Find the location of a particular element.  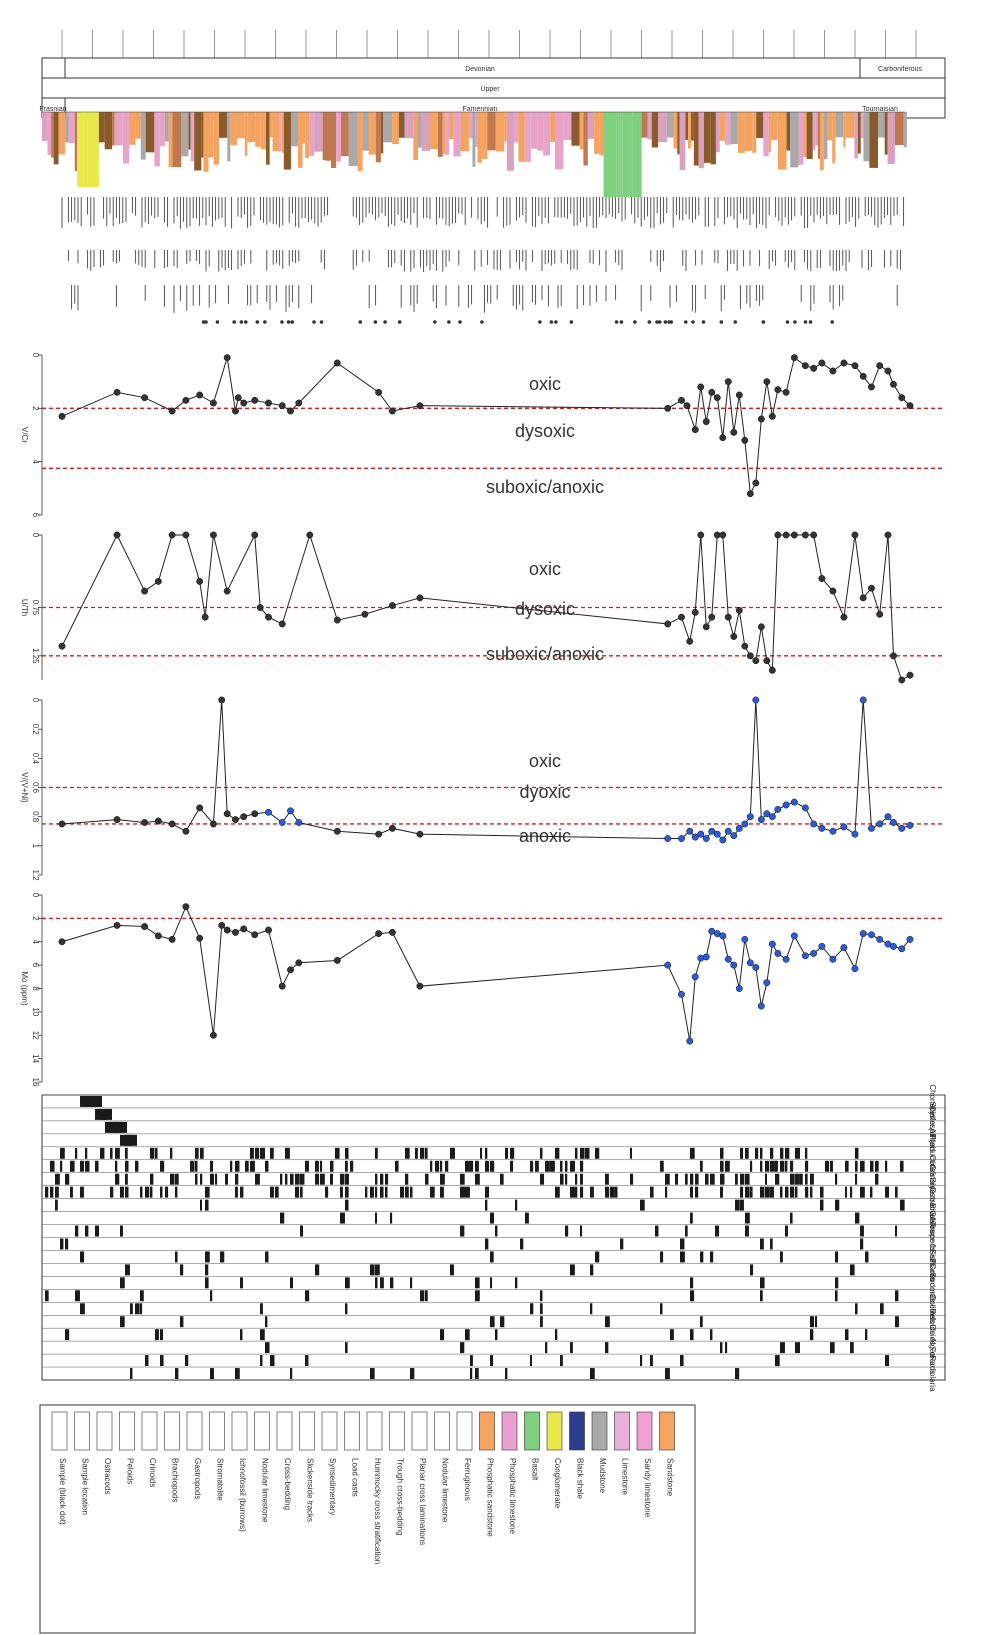

legend-label: Sandy limestone is located at coordinates (647, 1488).